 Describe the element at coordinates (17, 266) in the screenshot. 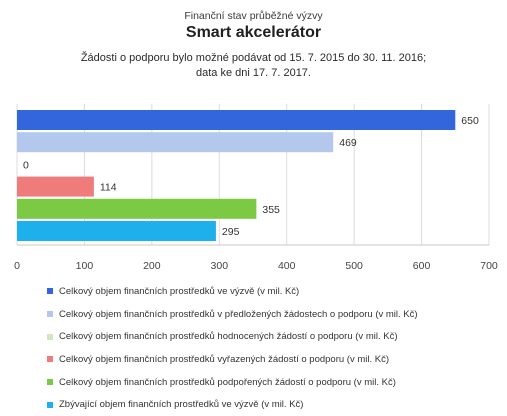

I see `x-tick-label: 0` at that location.